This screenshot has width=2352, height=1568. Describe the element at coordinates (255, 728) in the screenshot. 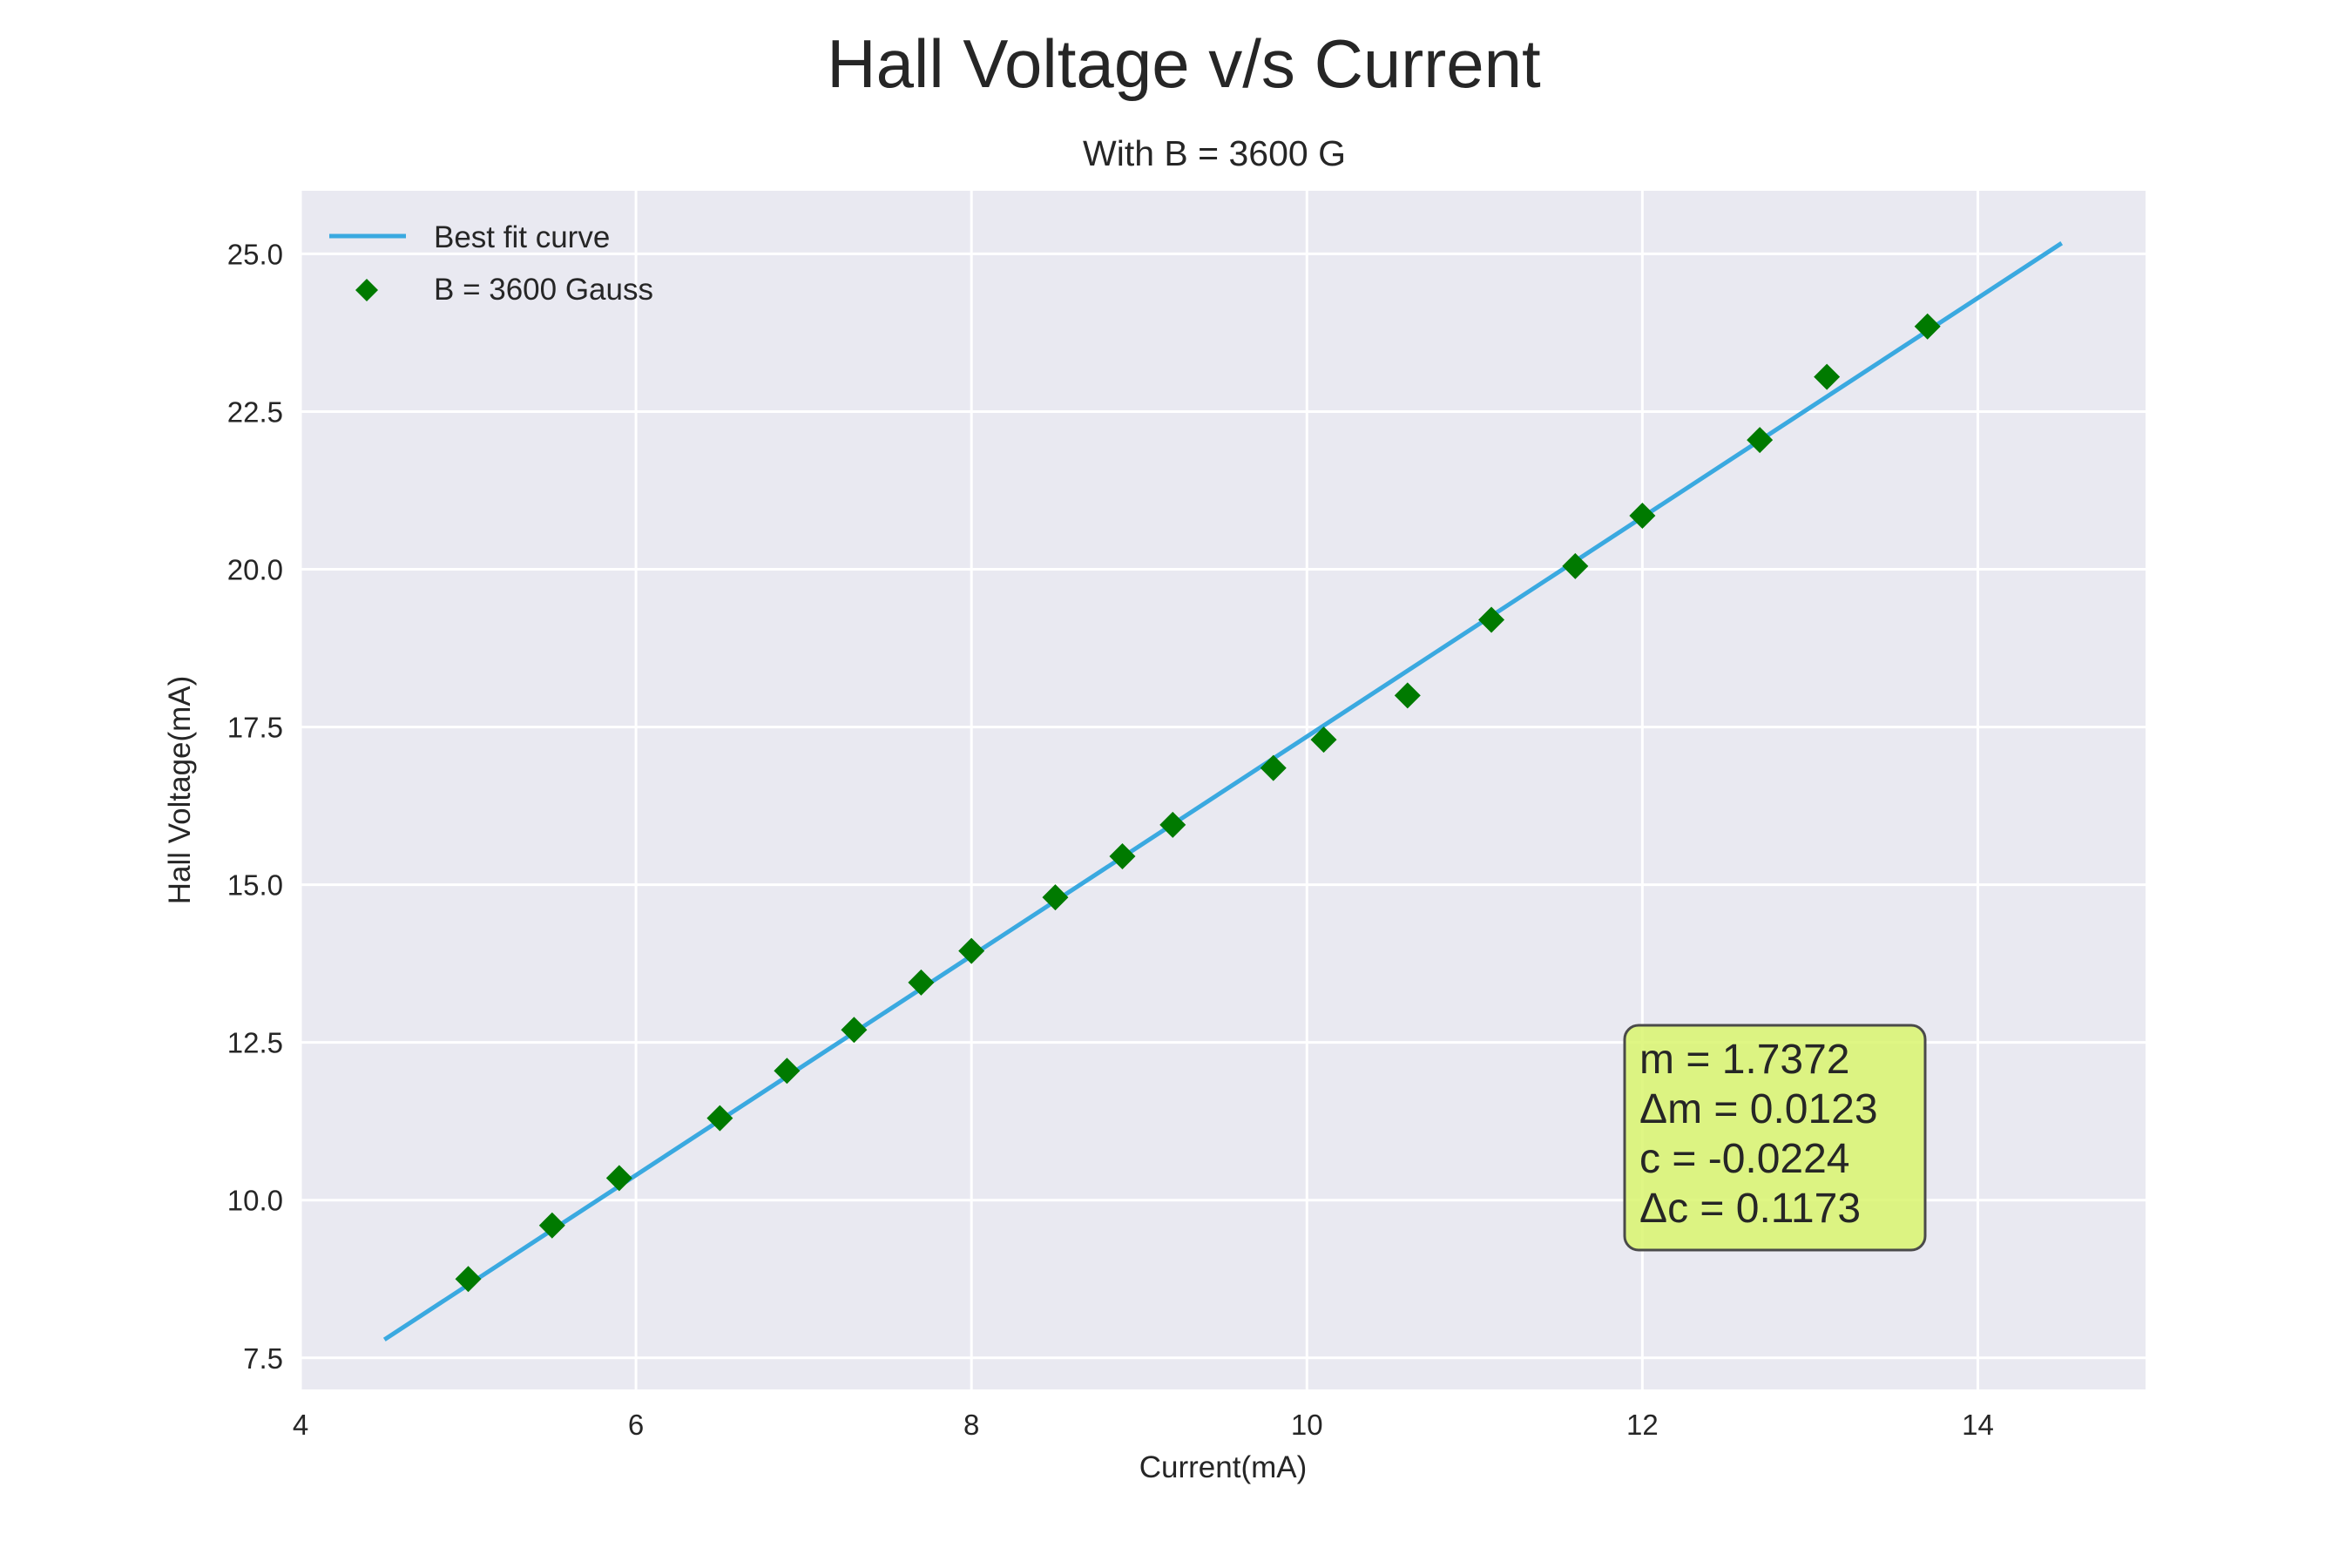

I see `y-tick-label: 17.5` at that location.